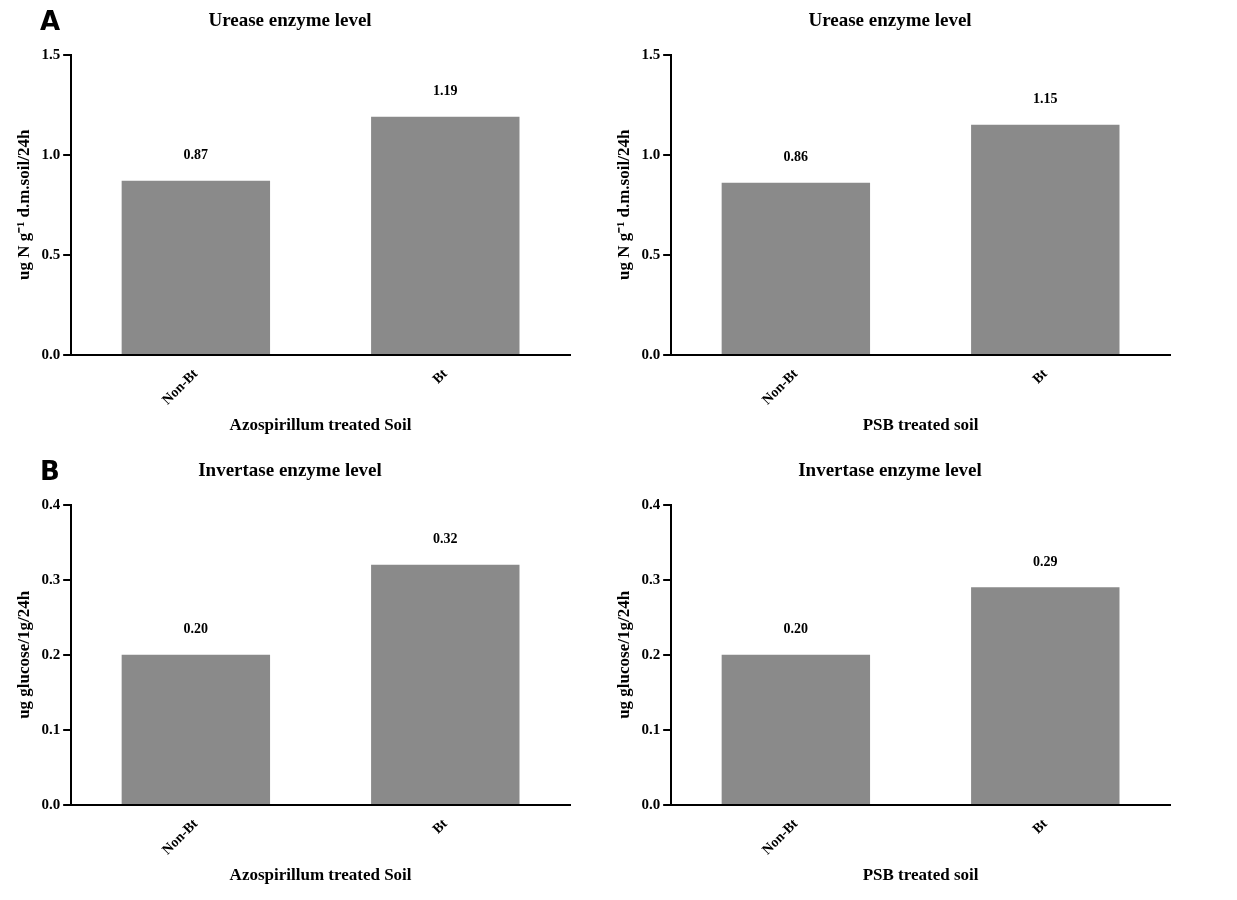  Describe the element at coordinates (50, 21) in the screenshot. I see `text: A` at that location.